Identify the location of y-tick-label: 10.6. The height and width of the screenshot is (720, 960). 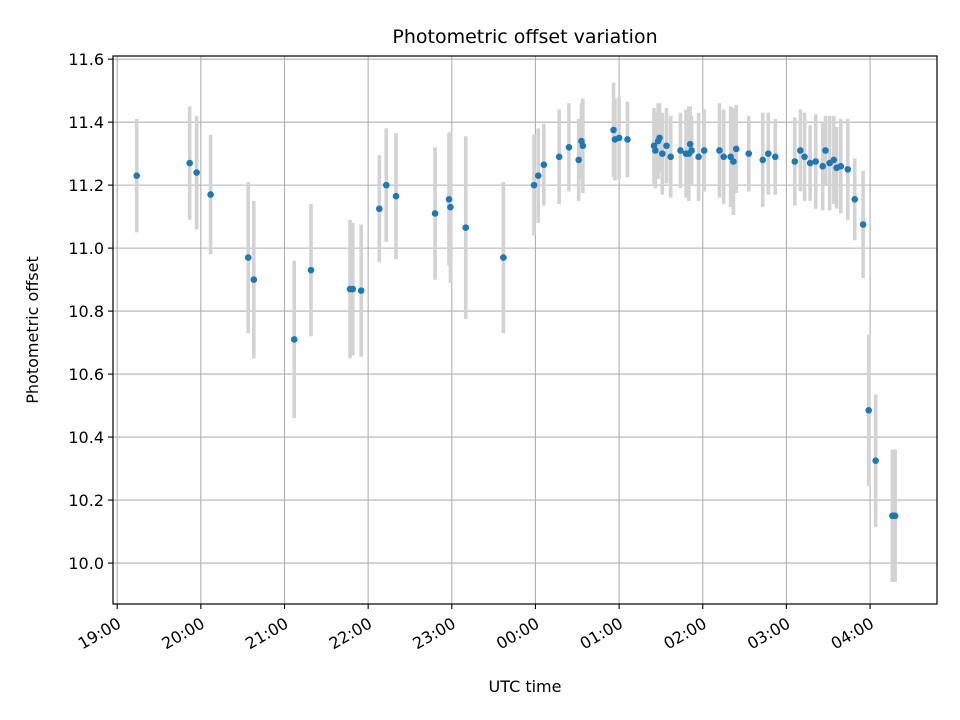
(86, 374).